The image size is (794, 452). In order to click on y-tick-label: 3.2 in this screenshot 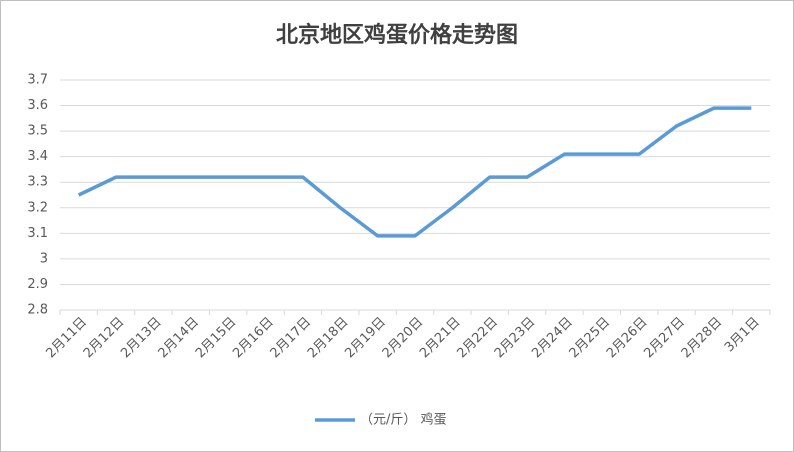, I will do `click(37, 207)`.